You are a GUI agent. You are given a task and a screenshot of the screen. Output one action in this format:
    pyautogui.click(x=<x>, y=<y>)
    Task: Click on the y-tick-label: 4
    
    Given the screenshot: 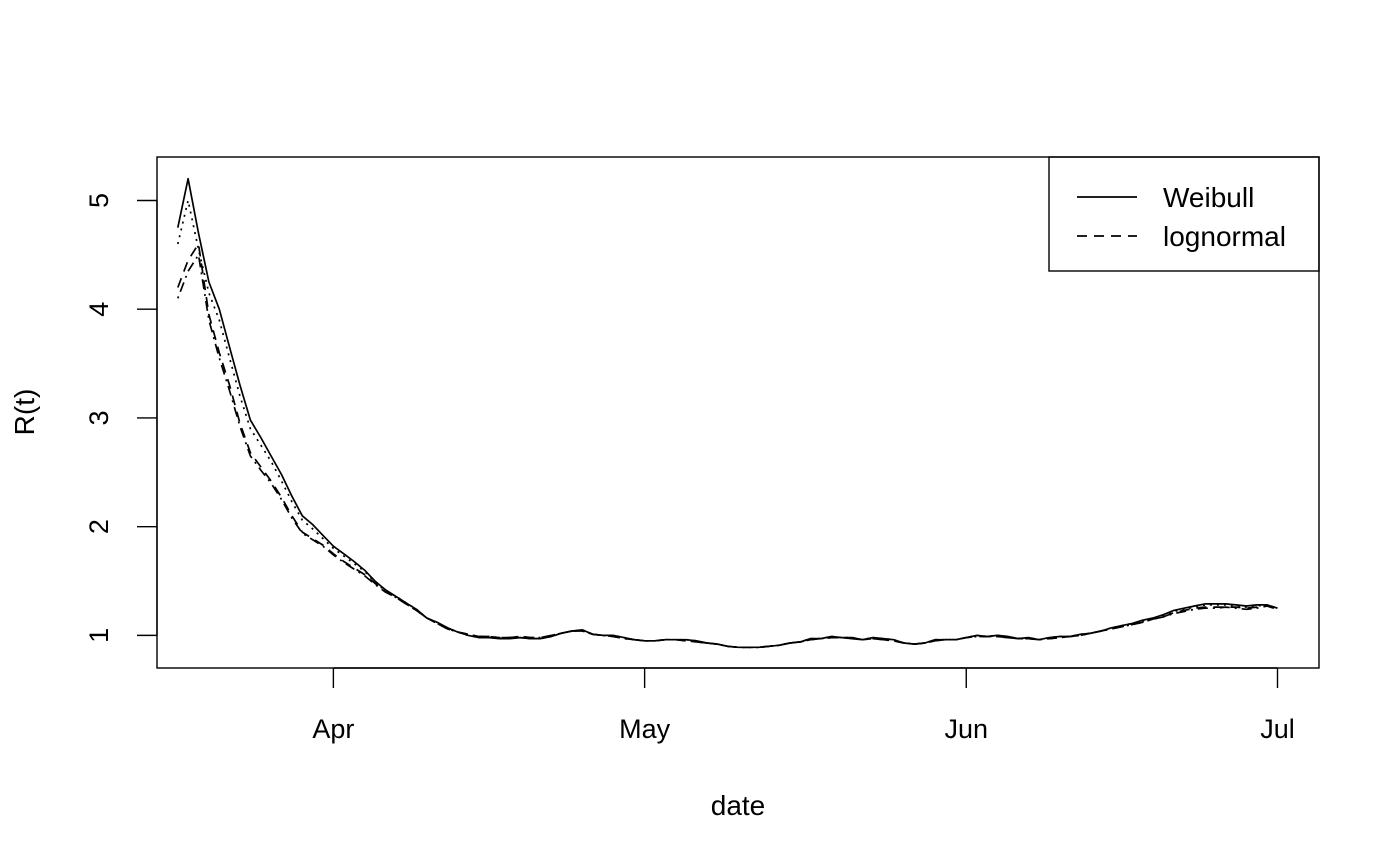 What is the action you would take?
    pyautogui.click(x=99, y=309)
    